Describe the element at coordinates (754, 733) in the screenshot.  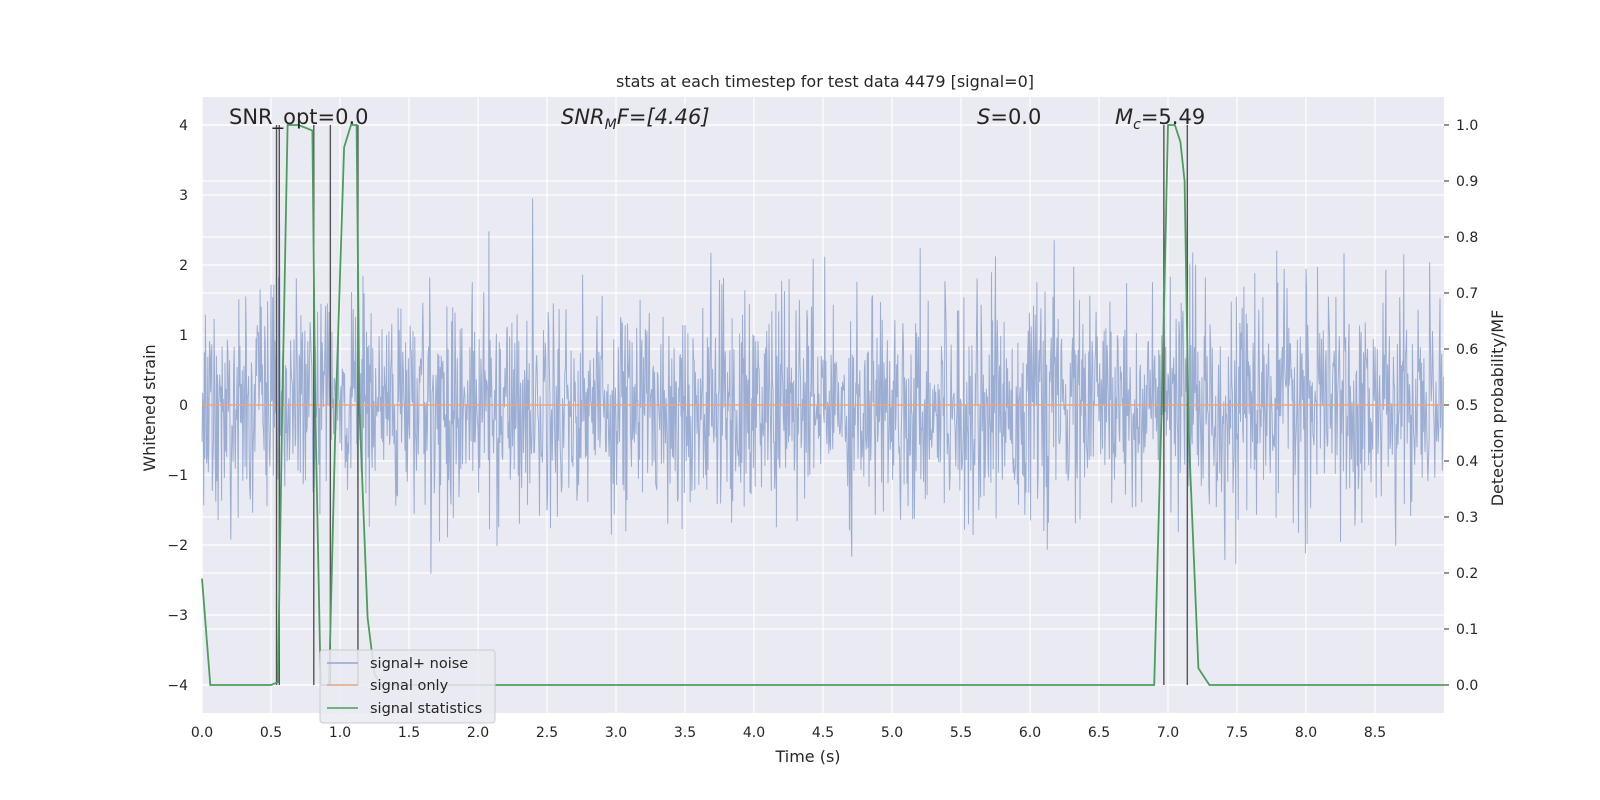
I see `x-tick-label-8: 4.0` at that location.